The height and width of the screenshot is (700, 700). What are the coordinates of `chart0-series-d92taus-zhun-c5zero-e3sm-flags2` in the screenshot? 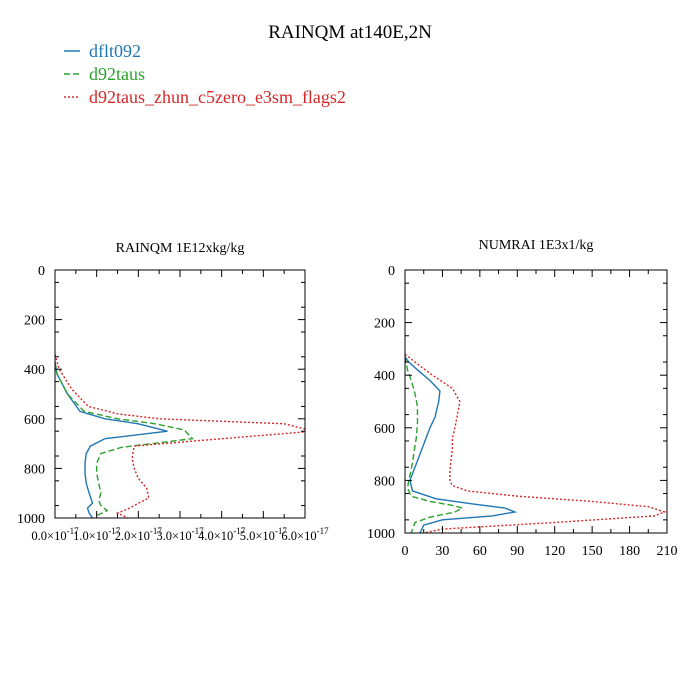 It's located at (180, 436).